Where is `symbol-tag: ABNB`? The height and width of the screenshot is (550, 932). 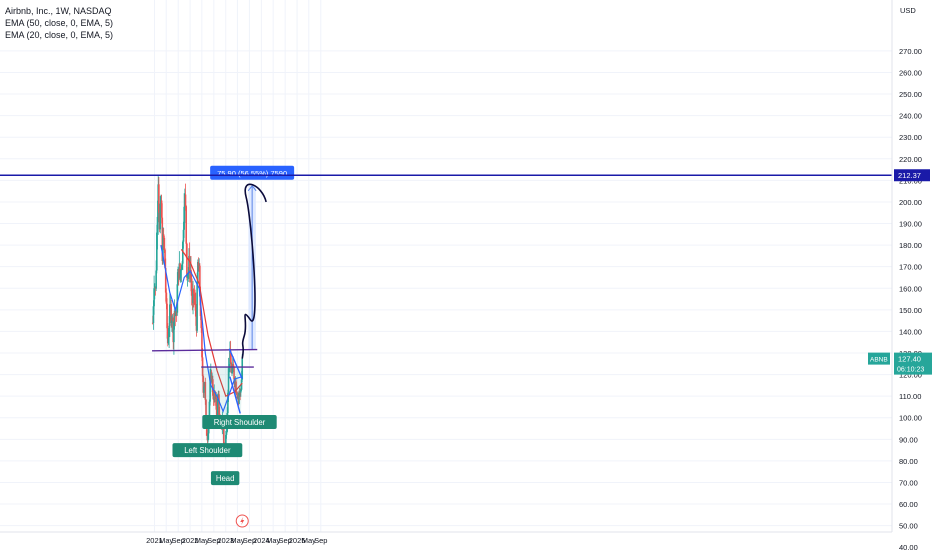
symbol-tag: ABNB is located at coordinates (879, 360).